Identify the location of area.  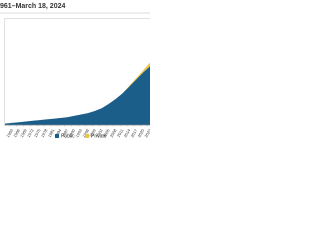
(77, 95).